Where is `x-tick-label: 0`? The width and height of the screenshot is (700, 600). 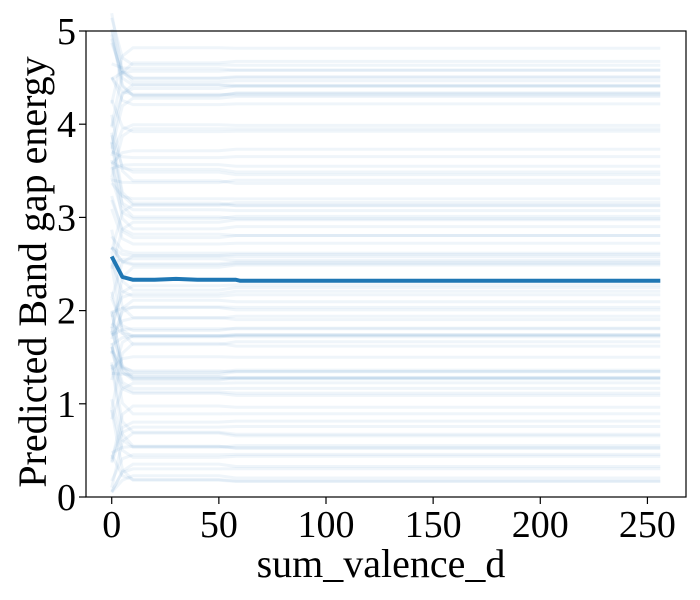
x-tick-label: 0 is located at coordinates (111, 525).